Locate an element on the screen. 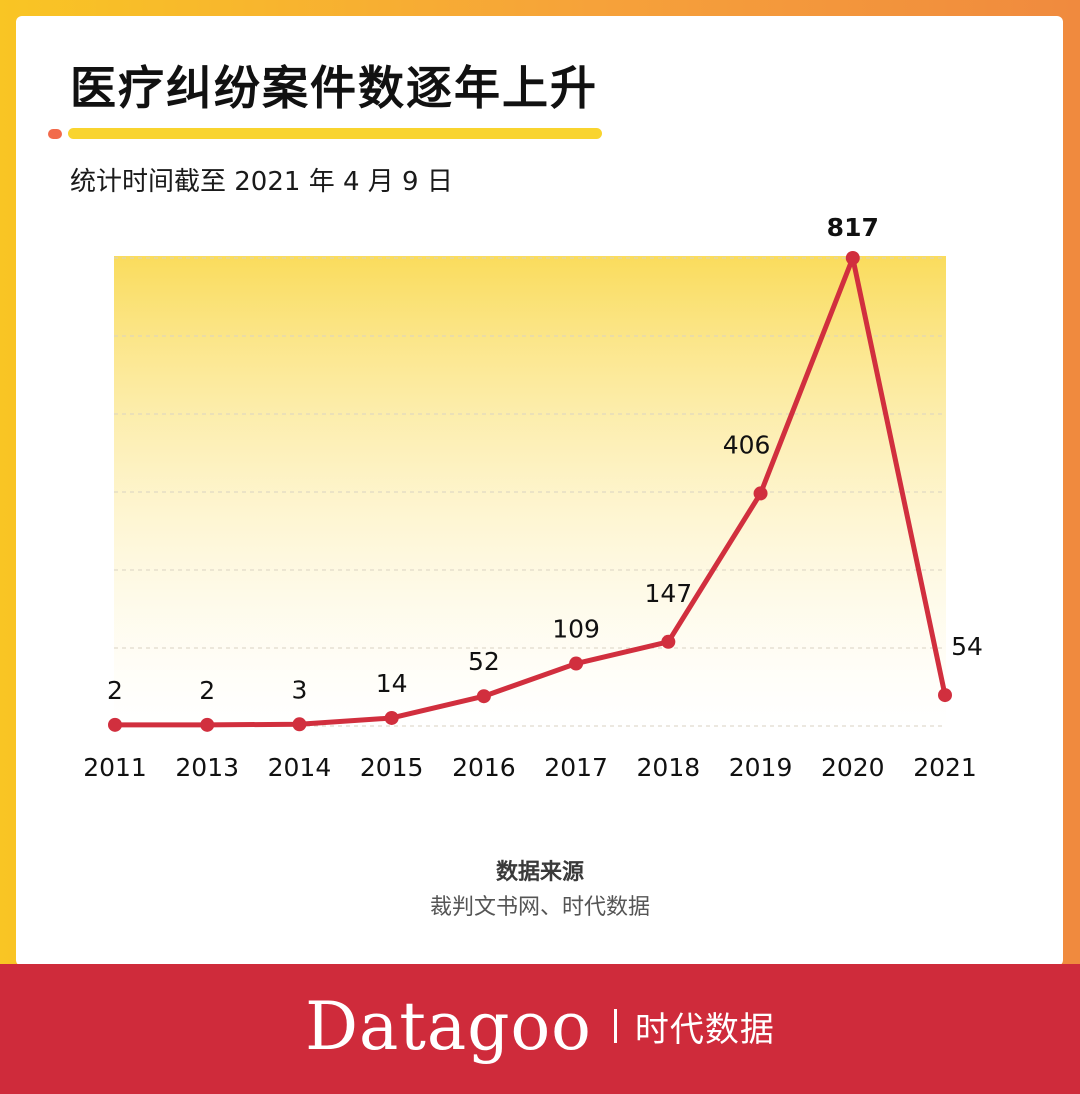 The height and width of the screenshot is (1094, 1080). brand-separator is located at coordinates (615, 1026).